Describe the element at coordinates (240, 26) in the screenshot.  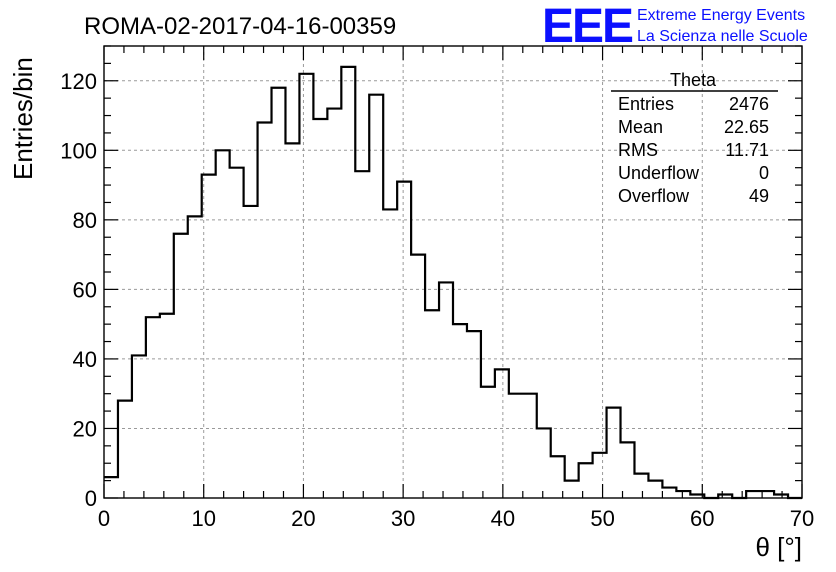
I see `chart-title: ROMA-02-2017-04-16-00359` at that location.